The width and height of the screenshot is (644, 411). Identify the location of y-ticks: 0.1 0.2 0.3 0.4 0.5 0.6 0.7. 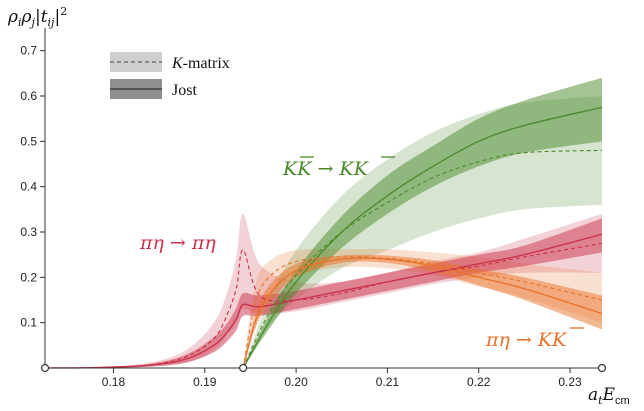
(32, 187).